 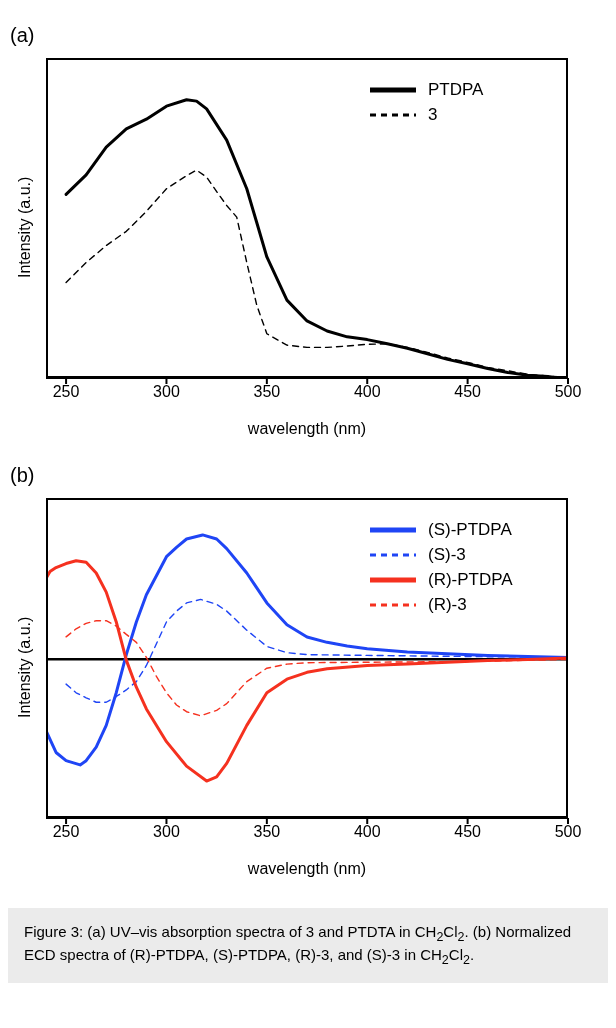 I want to click on chart-title: (b), so click(x=22, y=475).